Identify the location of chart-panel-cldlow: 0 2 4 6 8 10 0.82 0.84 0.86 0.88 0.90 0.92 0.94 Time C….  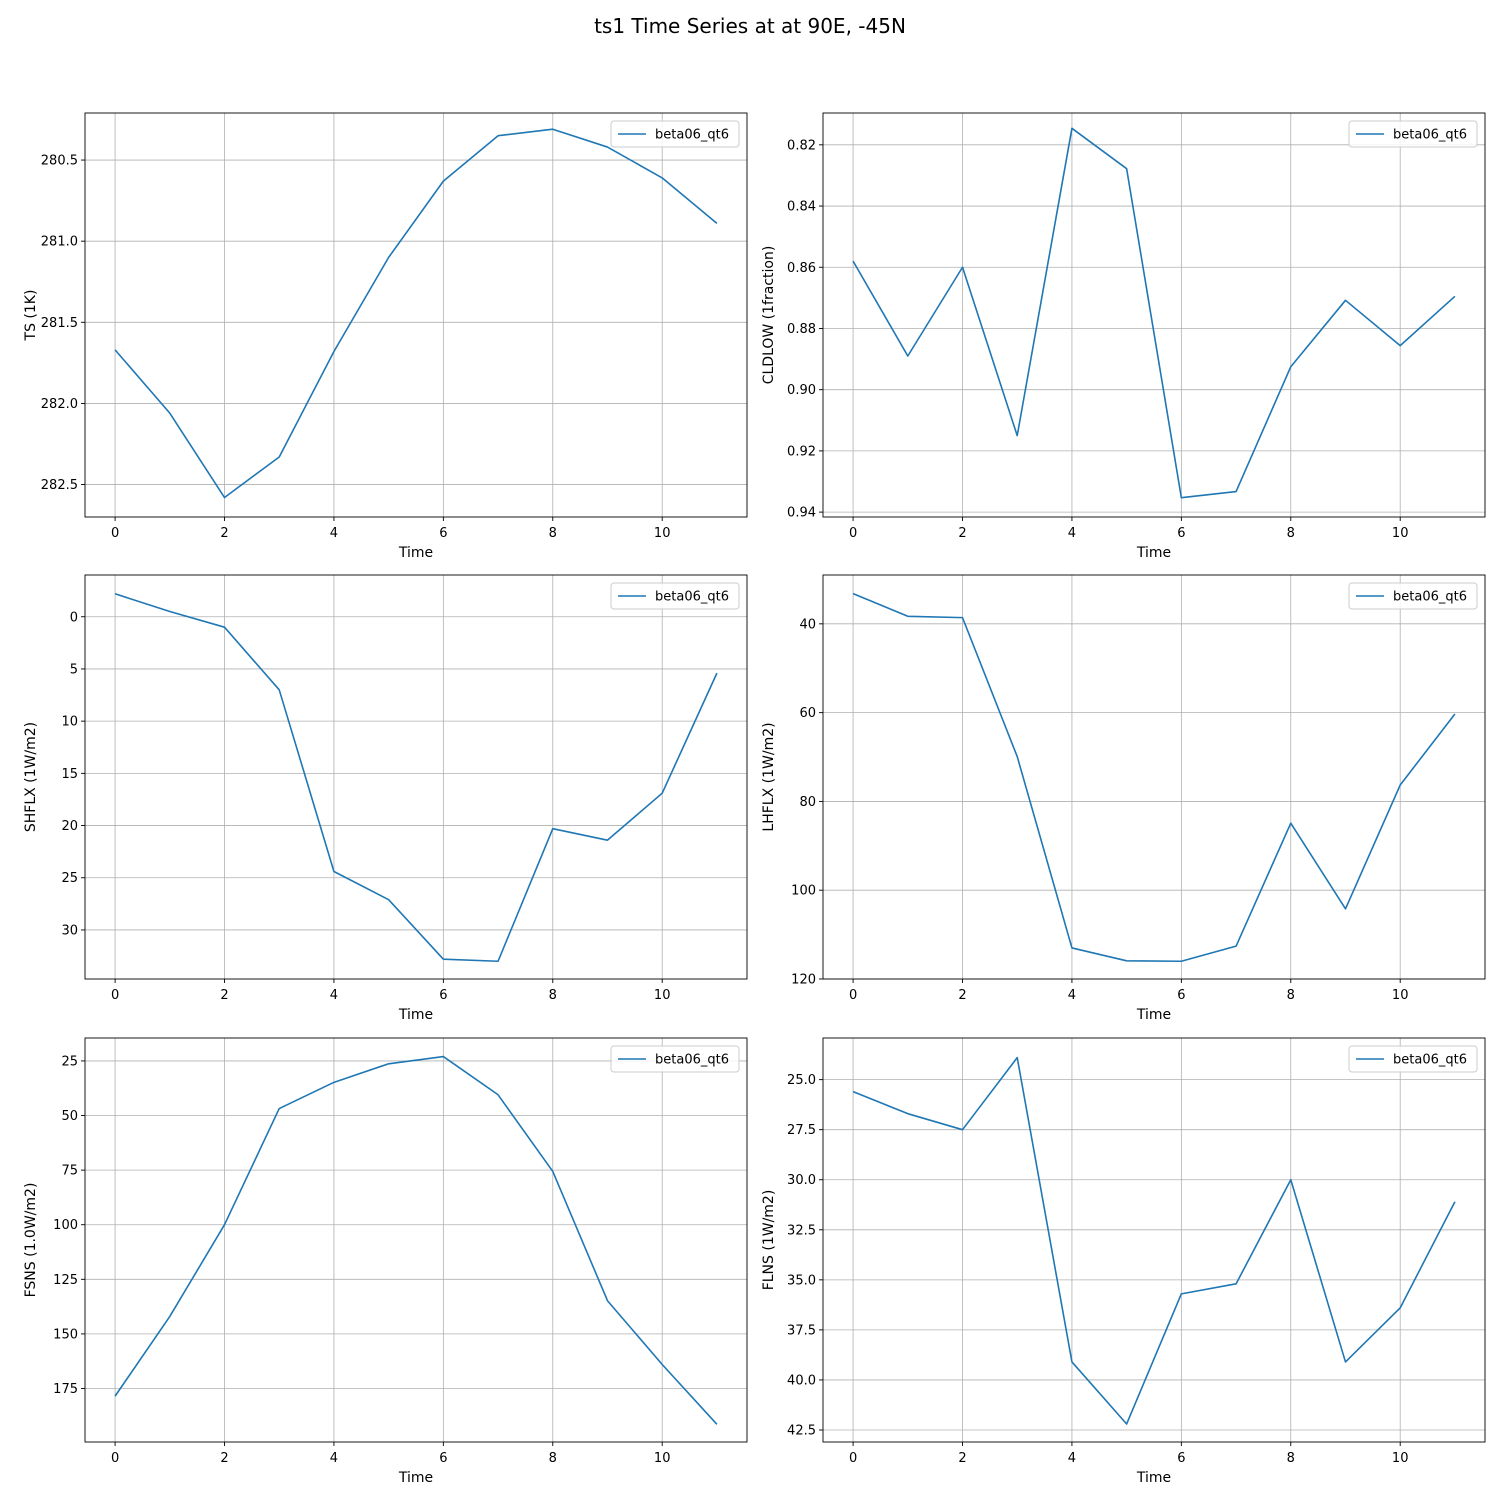
(1123, 336).